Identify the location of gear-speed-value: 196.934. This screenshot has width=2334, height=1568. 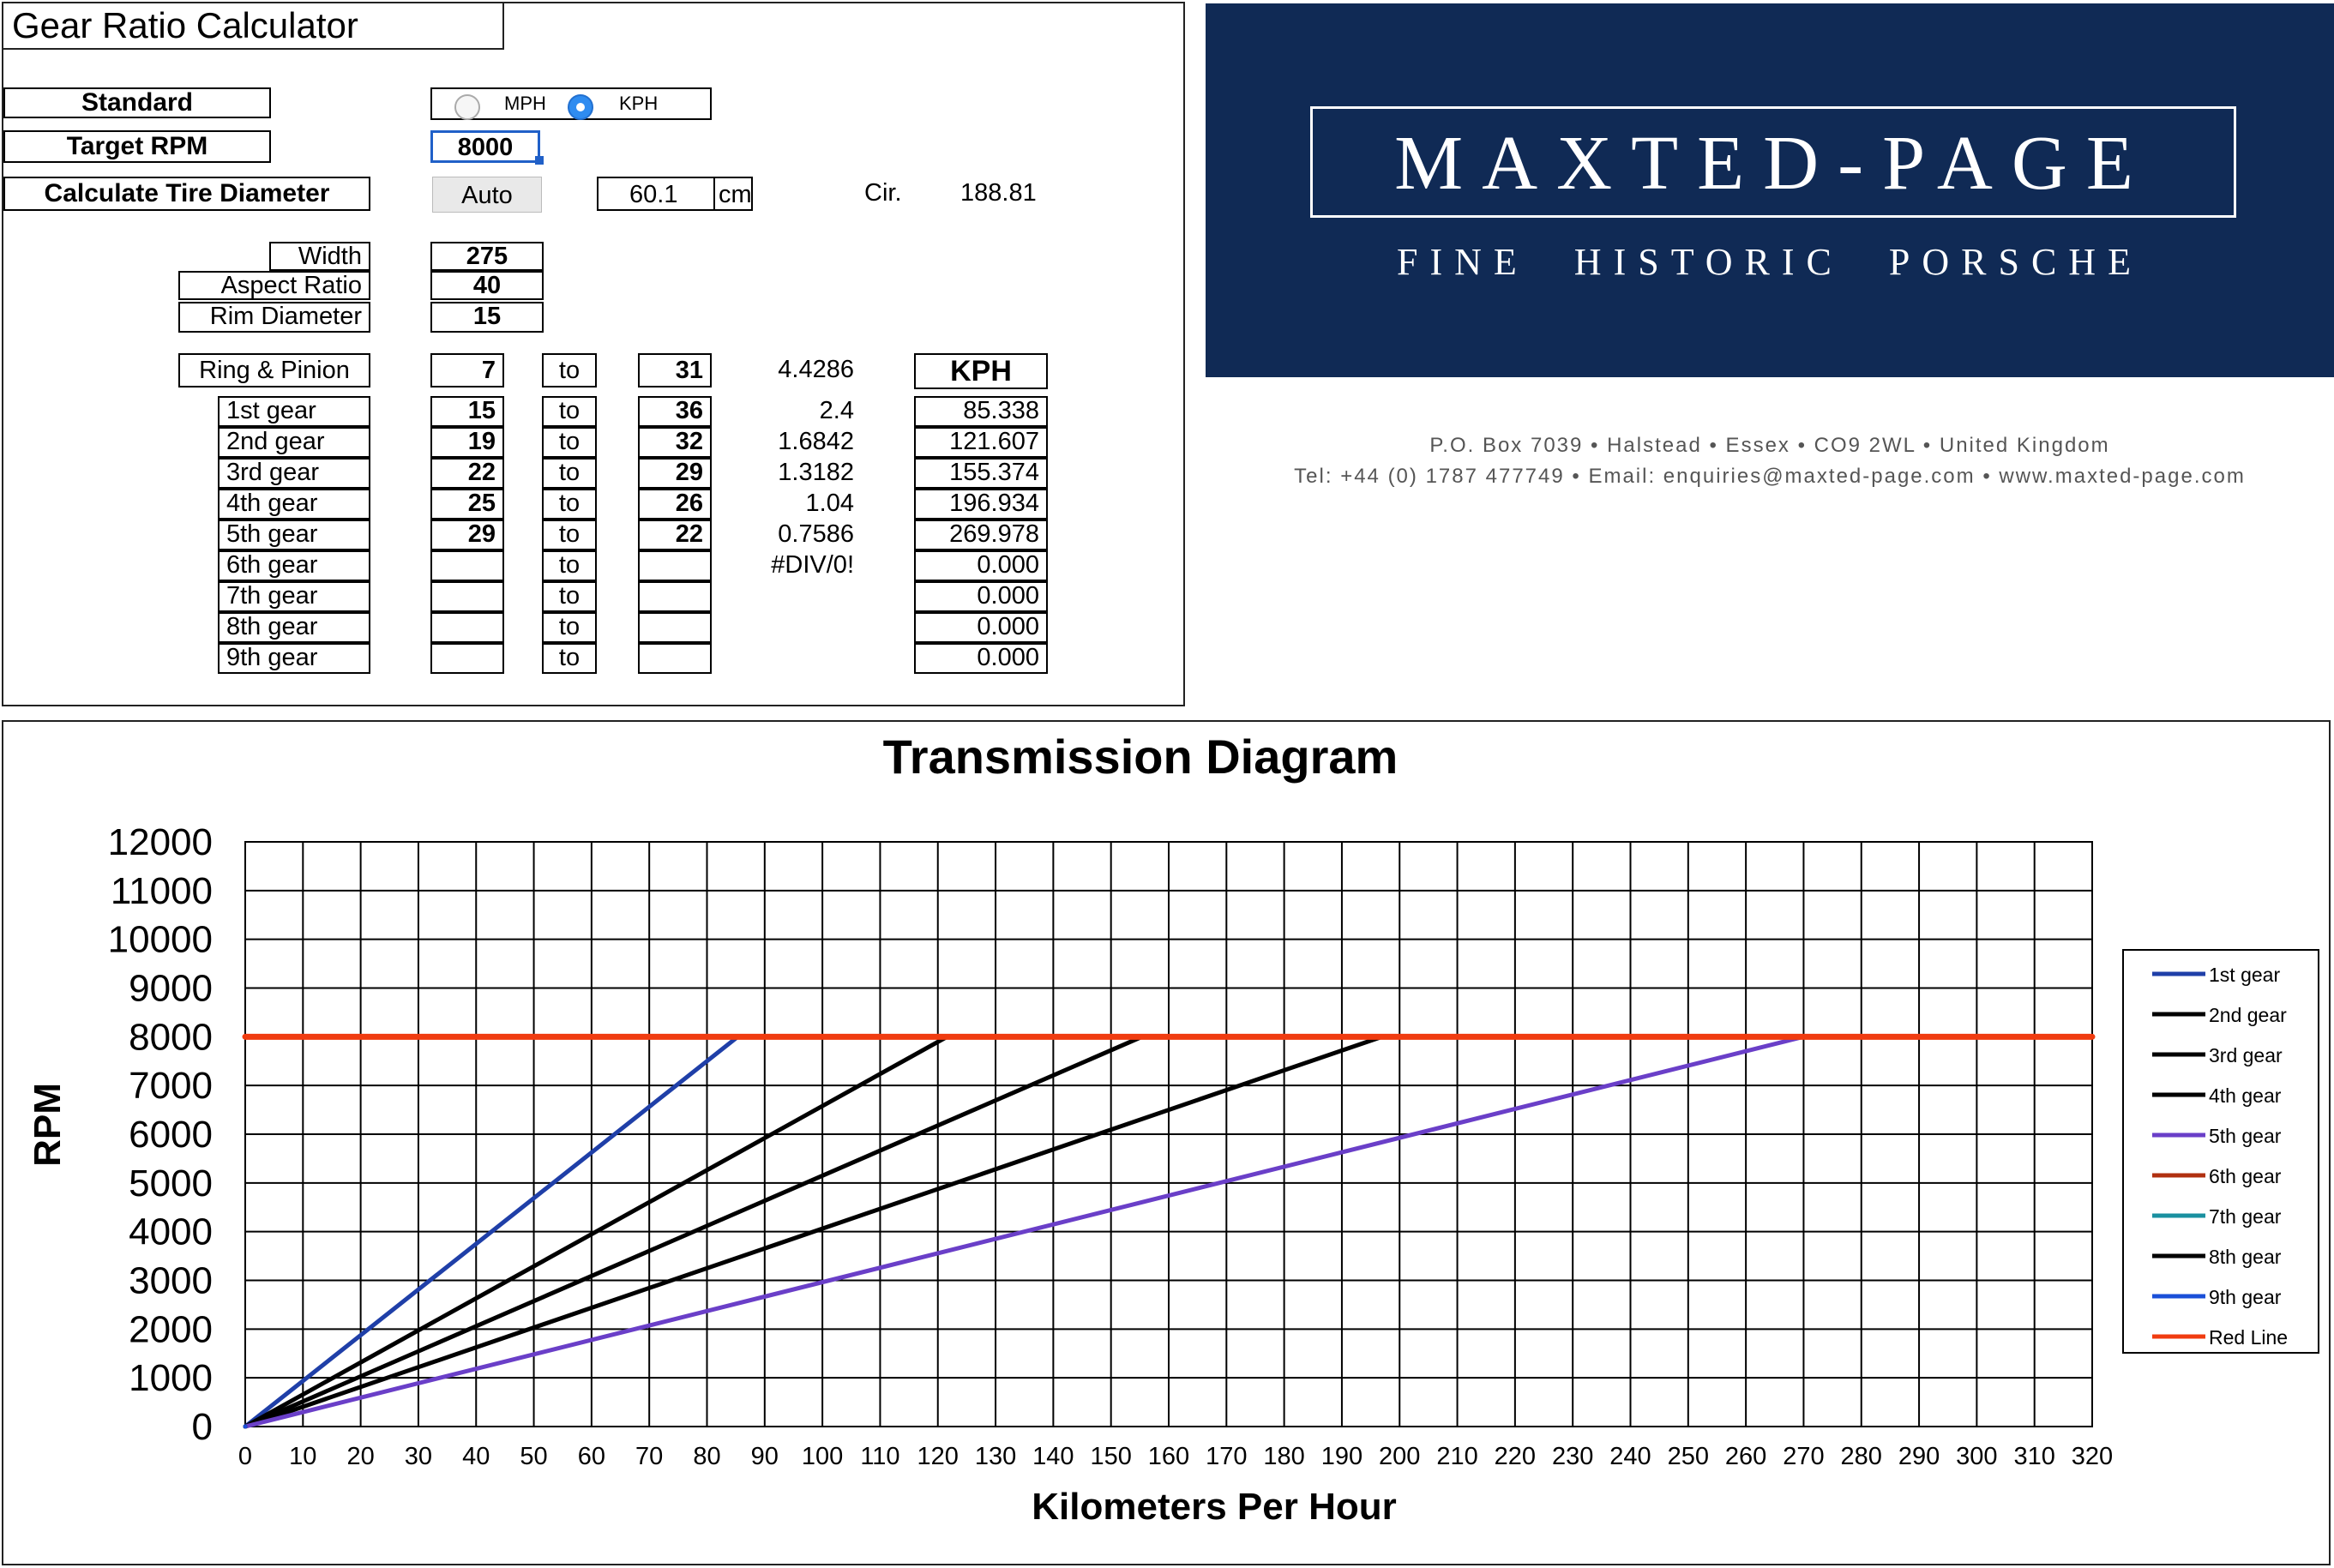
(981, 504).